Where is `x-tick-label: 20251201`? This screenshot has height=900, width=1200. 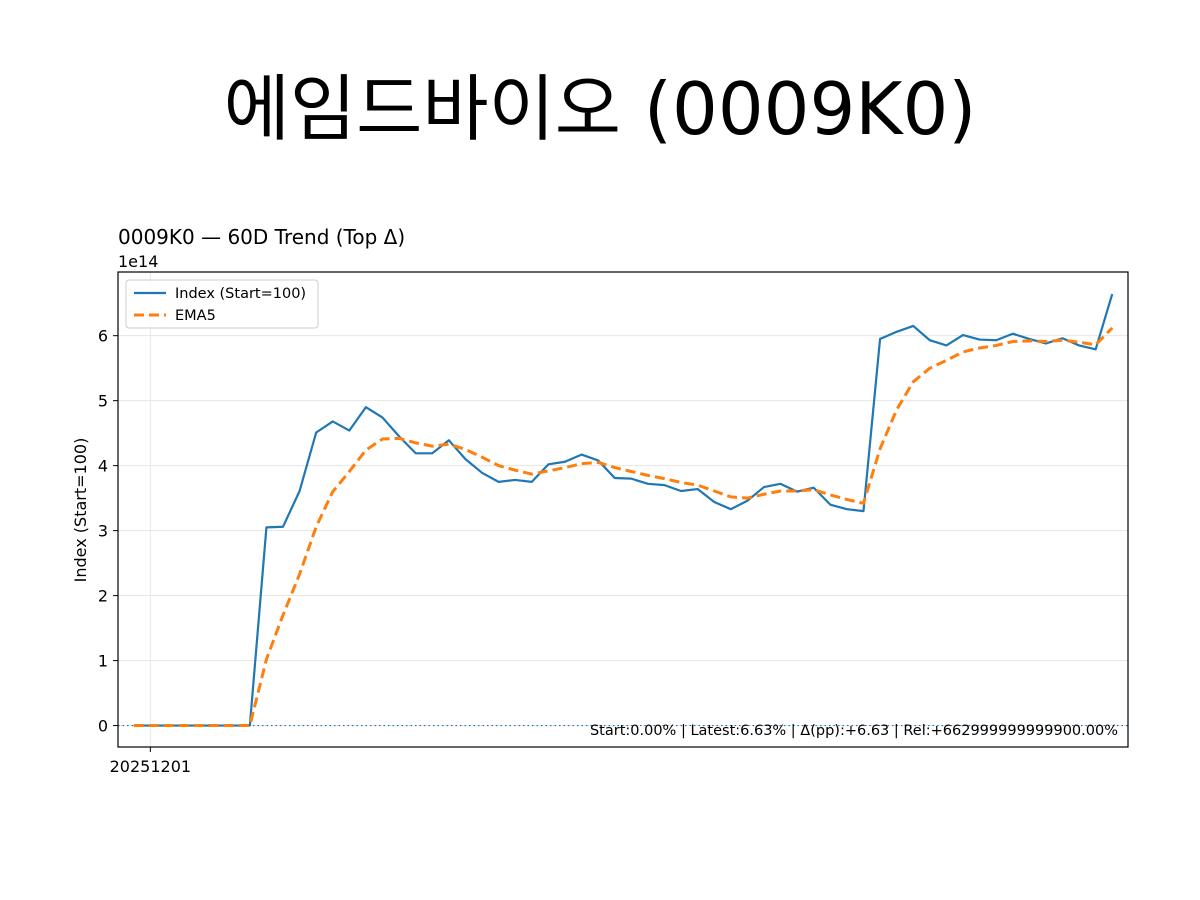 x-tick-label: 20251201 is located at coordinates (150, 766).